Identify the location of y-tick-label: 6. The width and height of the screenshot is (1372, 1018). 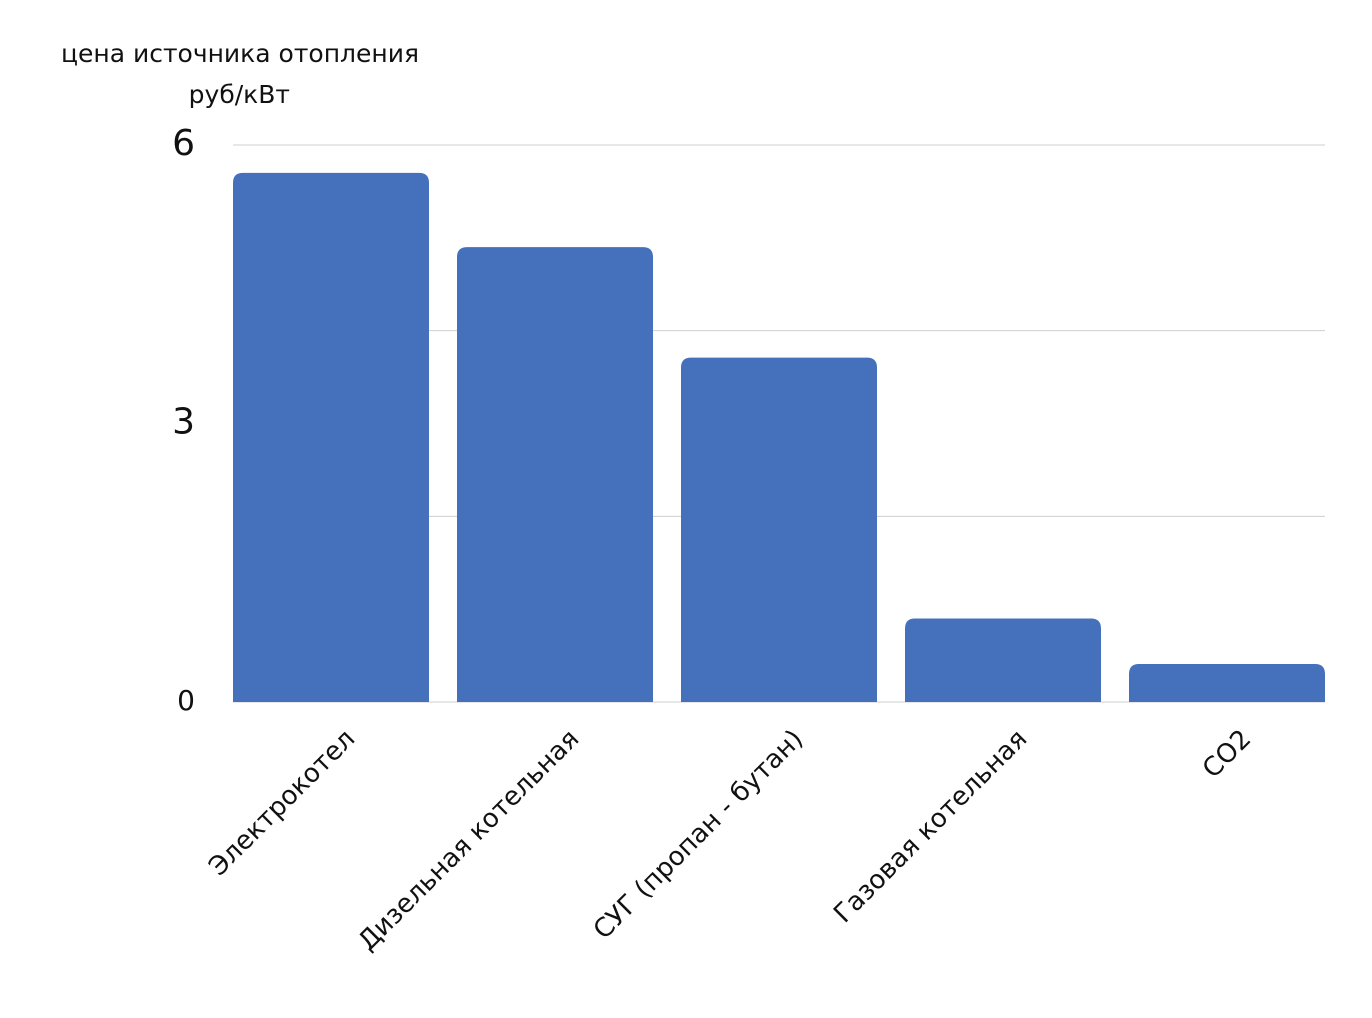
(183, 143).